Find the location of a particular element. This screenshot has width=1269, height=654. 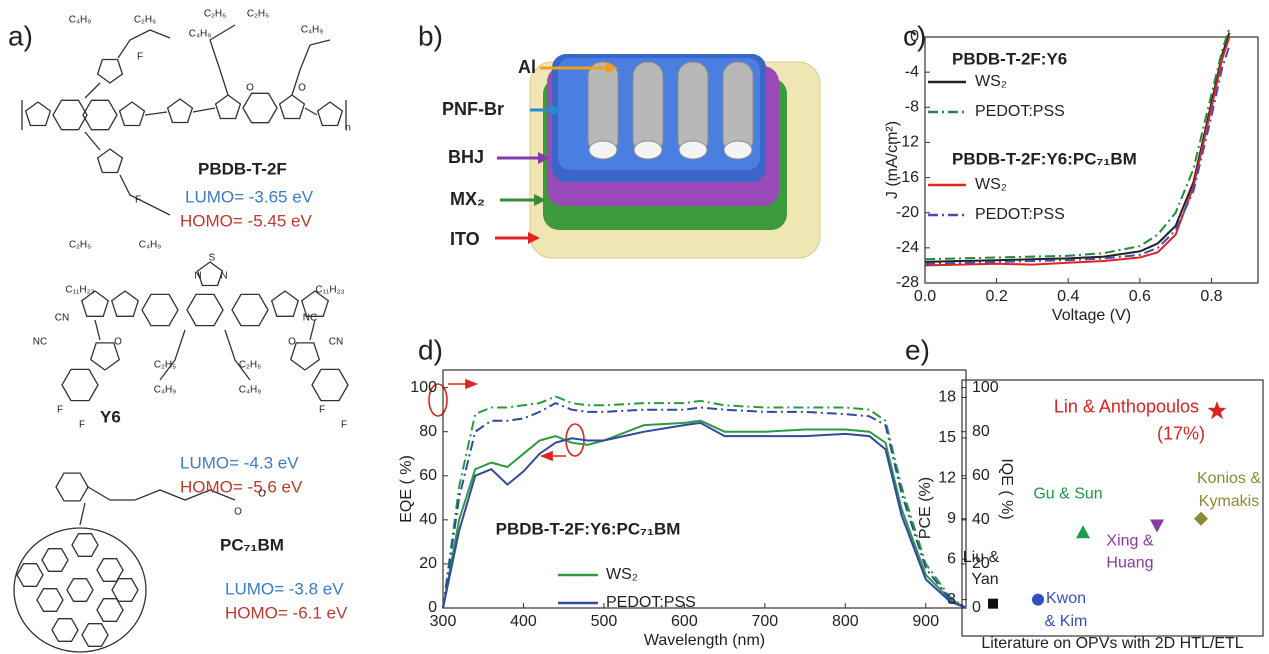

y-tick-label: 40 is located at coordinates (428, 519).